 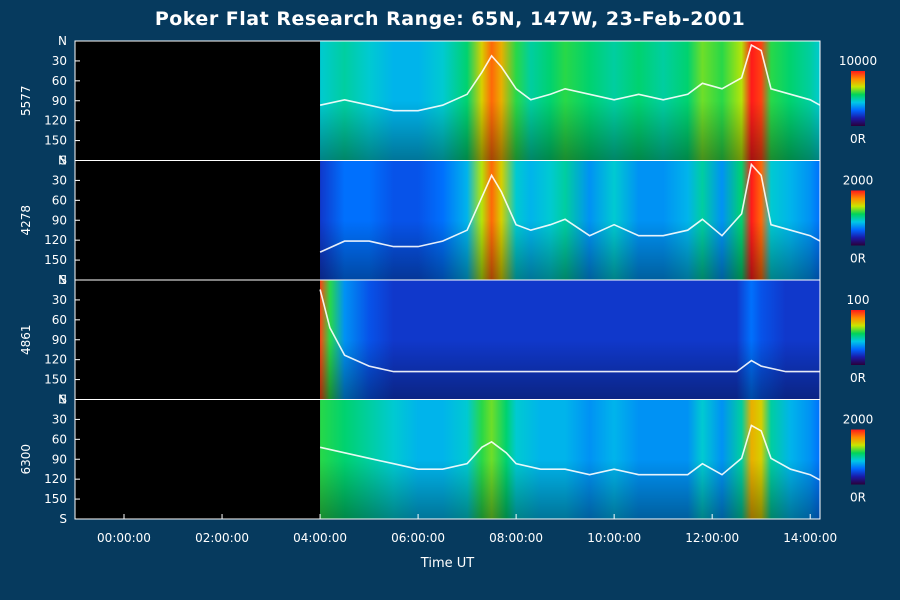 I want to click on panel-label-4278: 4278, so click(x=26, y=220).